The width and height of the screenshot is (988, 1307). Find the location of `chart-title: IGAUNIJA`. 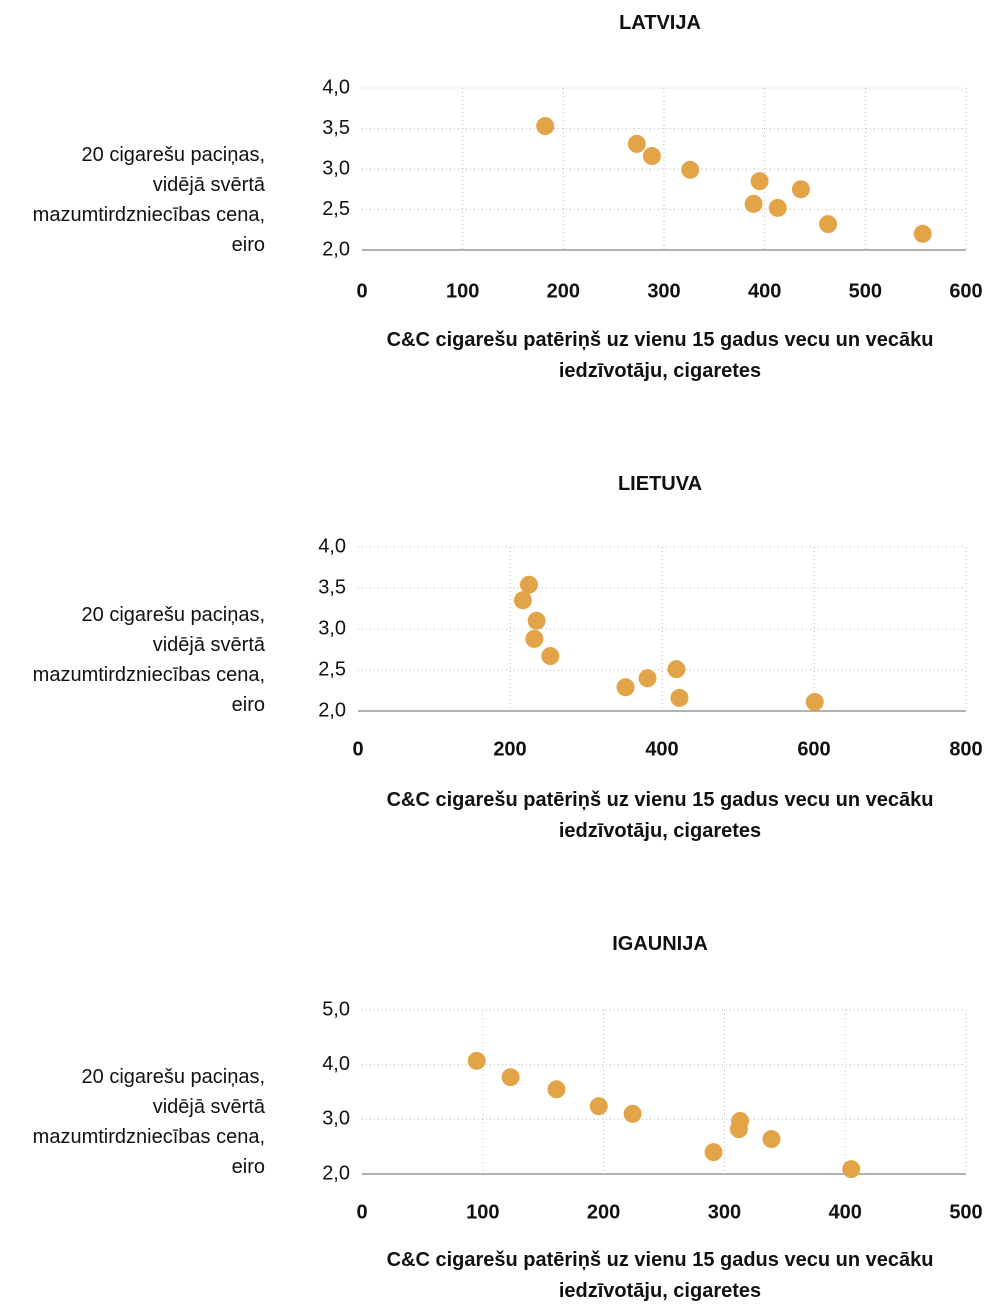

chart-title: IGAUNIJA is located at coordinates (660, 944).